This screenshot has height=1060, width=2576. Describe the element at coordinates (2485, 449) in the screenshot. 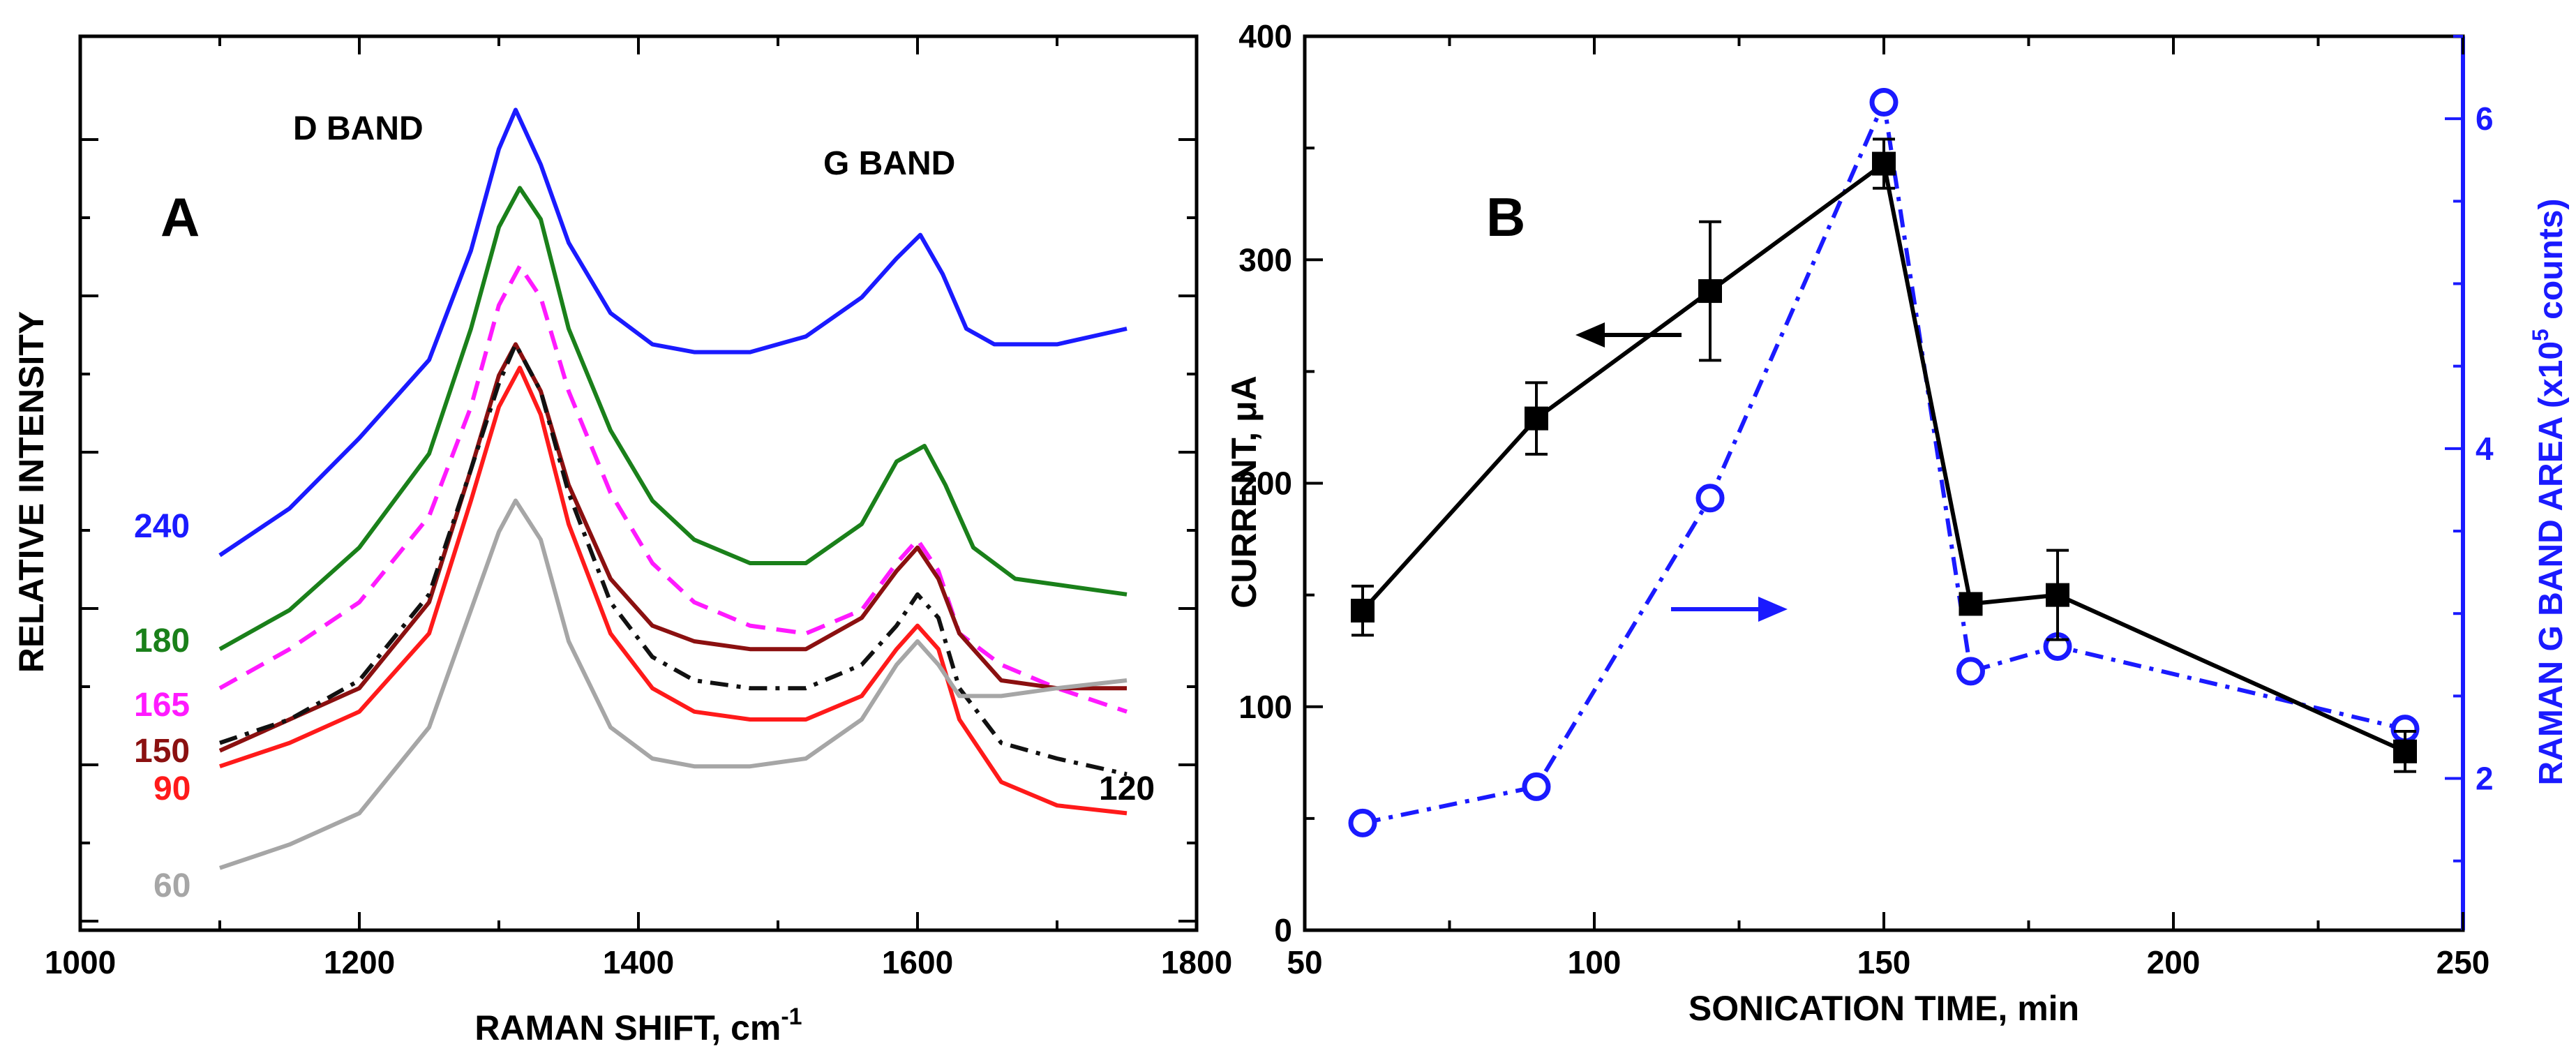

I see `panel-b-y2-tick-label: 4` at that location.